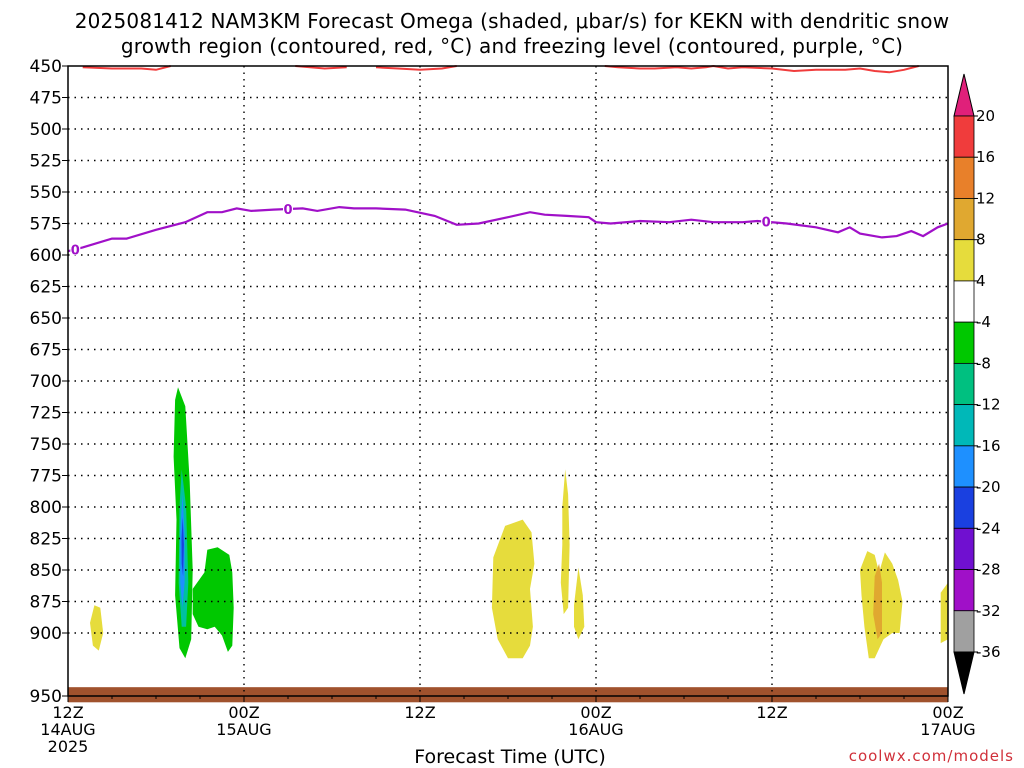 The image size is (1024, 768). I want to click on y-tick-label-500: 500, so click(46, 130).